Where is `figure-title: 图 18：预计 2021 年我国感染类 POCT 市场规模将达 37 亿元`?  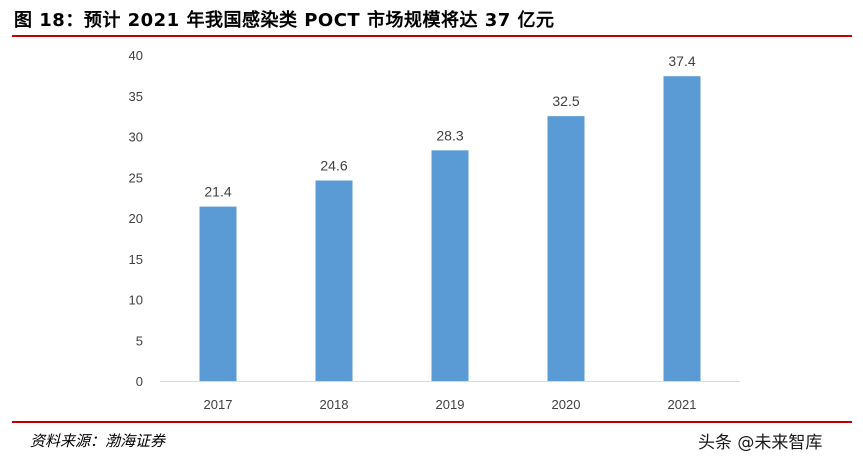 figure-title: 图 18：预计 2021 年我国感染类 POCT 市场规模将达 37 亿元 is located at coordinates (284, 20).